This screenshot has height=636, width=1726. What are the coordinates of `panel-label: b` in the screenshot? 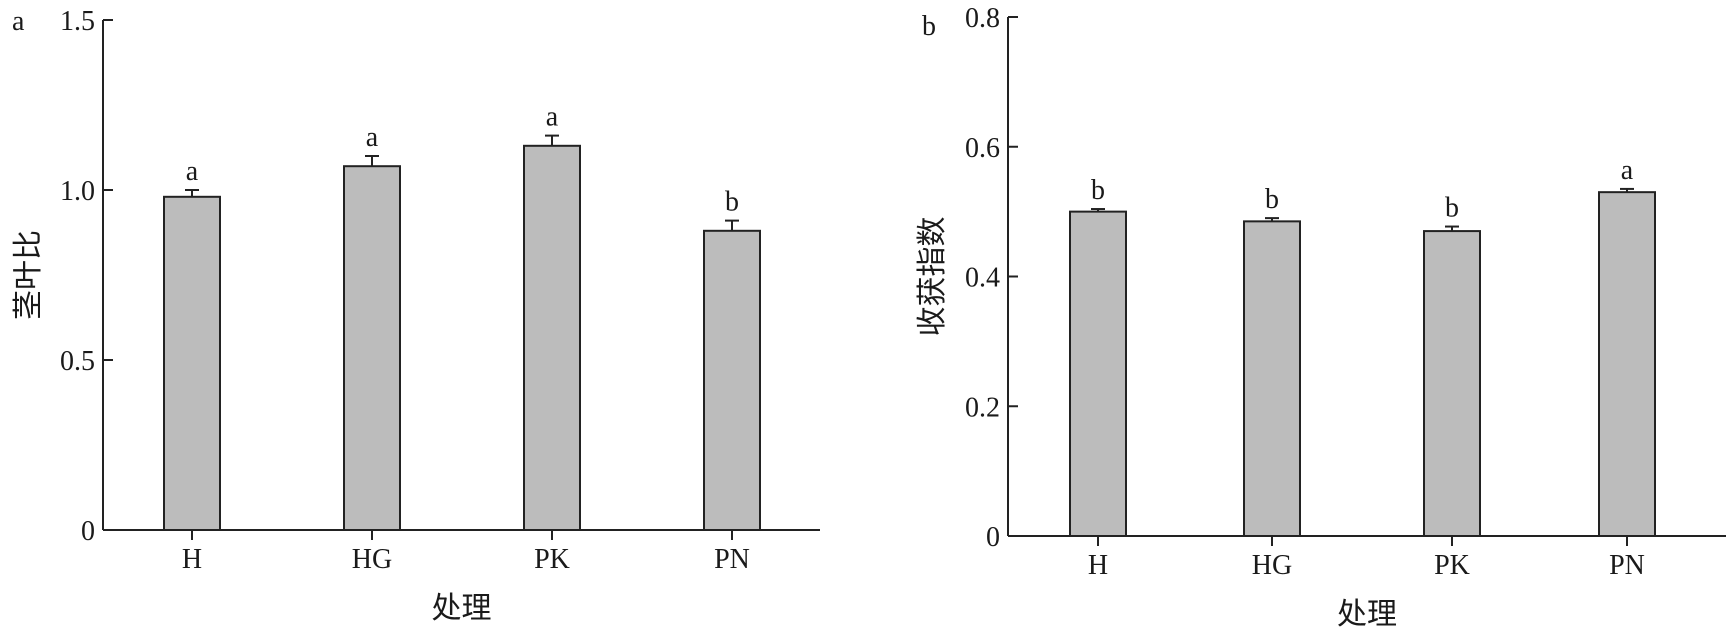 It's located at (929, 26).